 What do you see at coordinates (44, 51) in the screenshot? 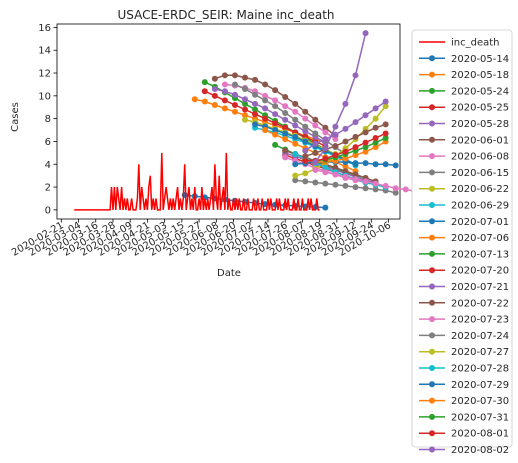
I see `y-tick-label: 14` at bounding box center [44, 51].